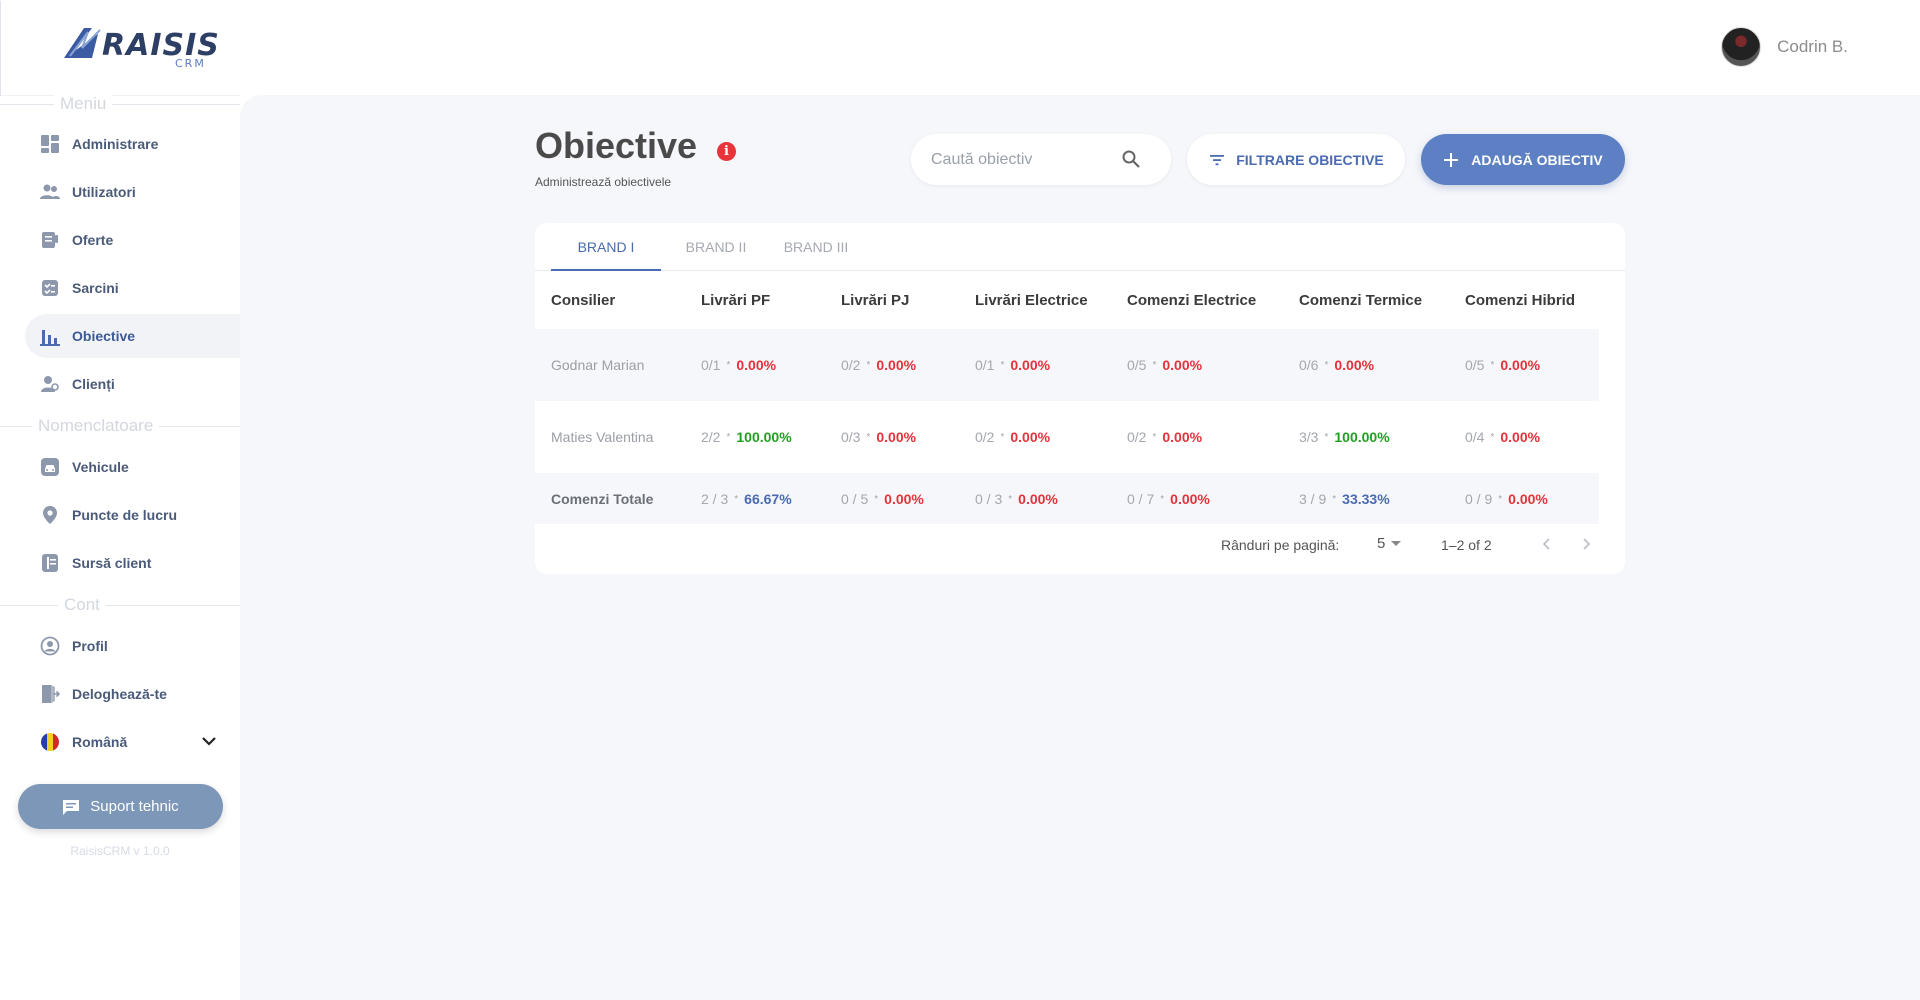  Describe the element at coordinates (50, 742) in the screenshot. I see `romania-flag-icon` at that location.